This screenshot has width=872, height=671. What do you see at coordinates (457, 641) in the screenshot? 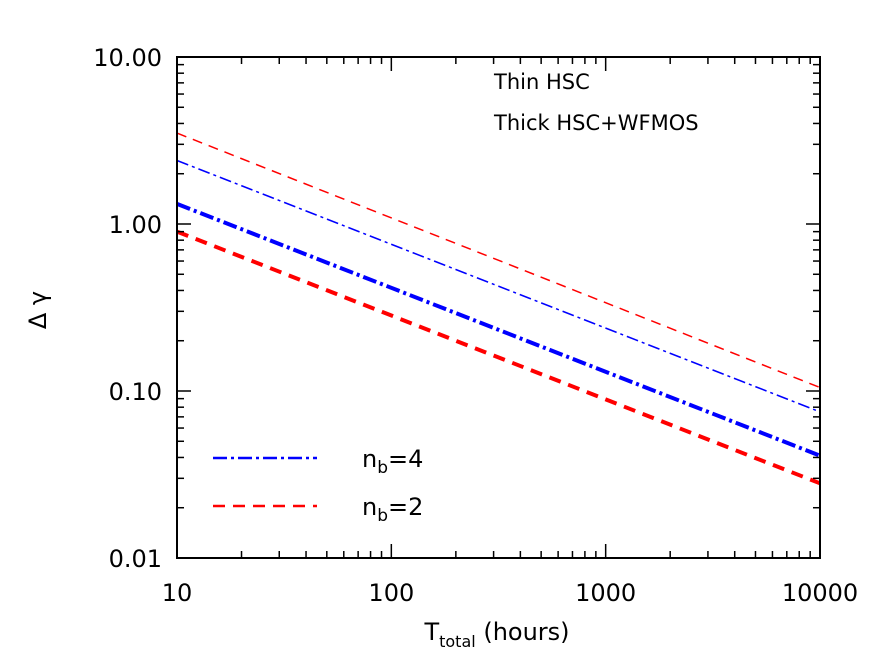
I see `x-axis-label-sub: total` at bounding box center [457, 641].